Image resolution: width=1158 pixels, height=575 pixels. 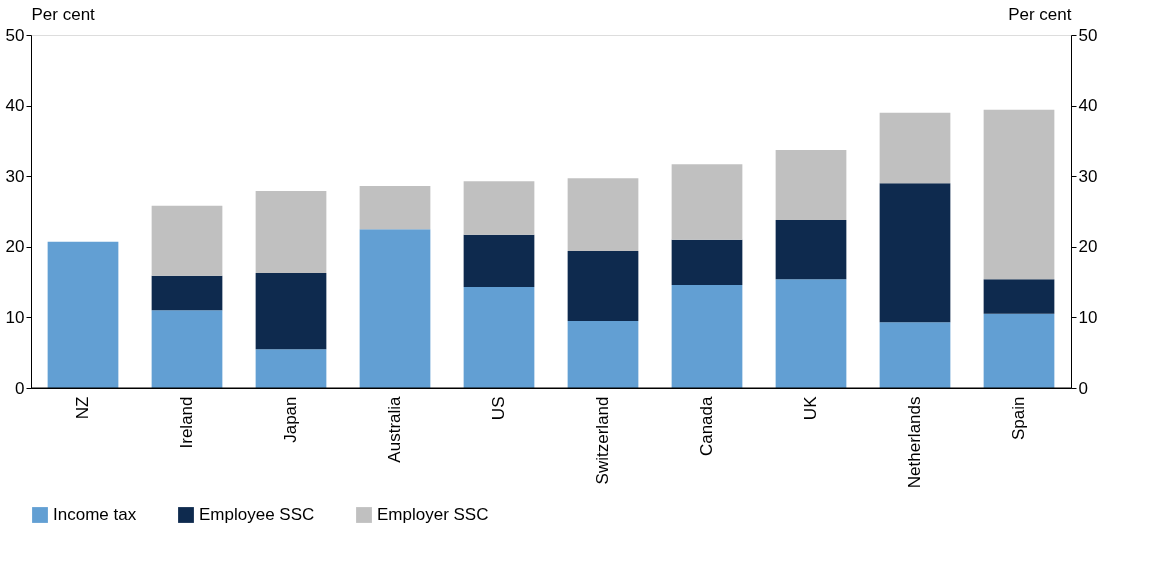 What do you see at coordinates (1088, 35) in the screenshot?
I see `y2-tick-label: 50` at bounding box center [1088, 35].